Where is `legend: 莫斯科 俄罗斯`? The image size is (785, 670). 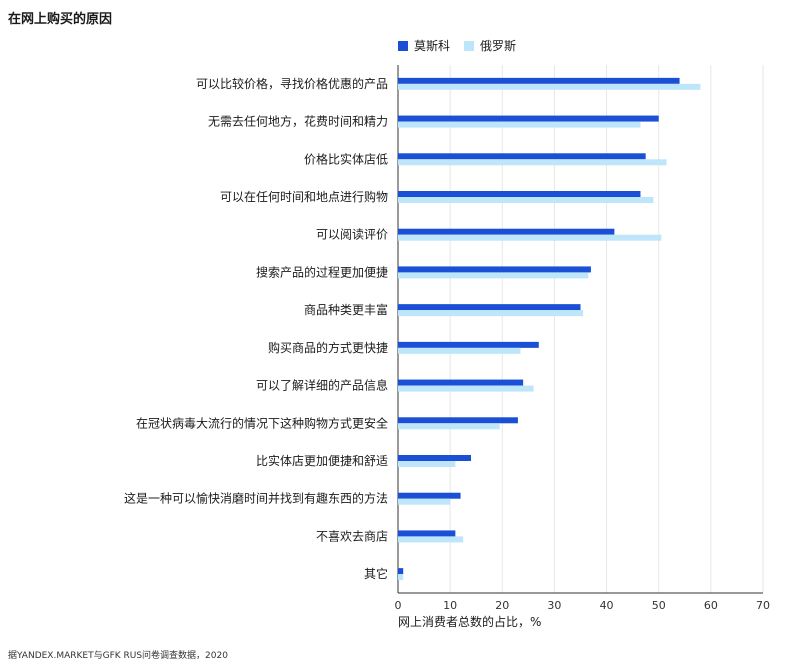 legend: 莫斯科 俄罗斯 is located at coordinates (457, 45).